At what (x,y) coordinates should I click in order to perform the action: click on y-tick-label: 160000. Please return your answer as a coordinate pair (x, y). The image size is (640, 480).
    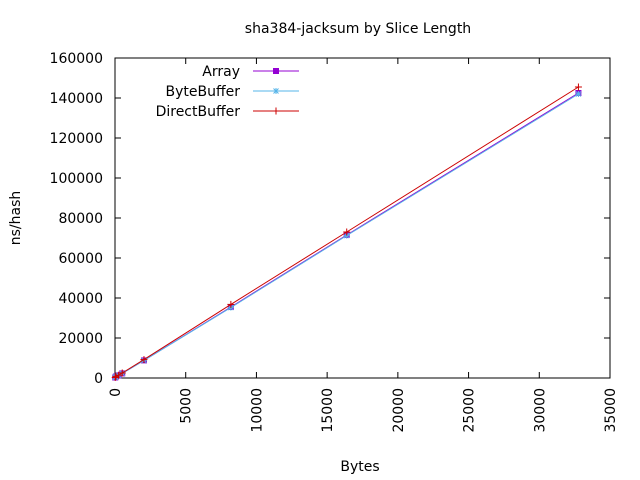
    Looking at the image, I should click on (76, 59).